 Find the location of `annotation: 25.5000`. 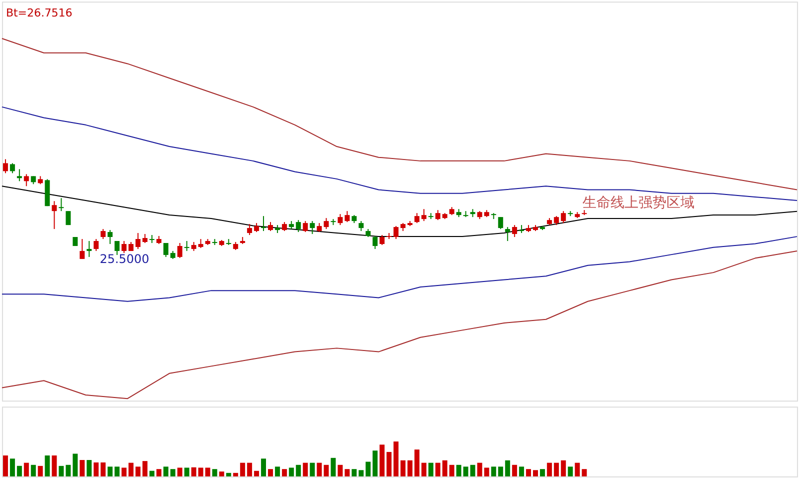

annotation: 25.5000 is located at coordinates (125, 259).